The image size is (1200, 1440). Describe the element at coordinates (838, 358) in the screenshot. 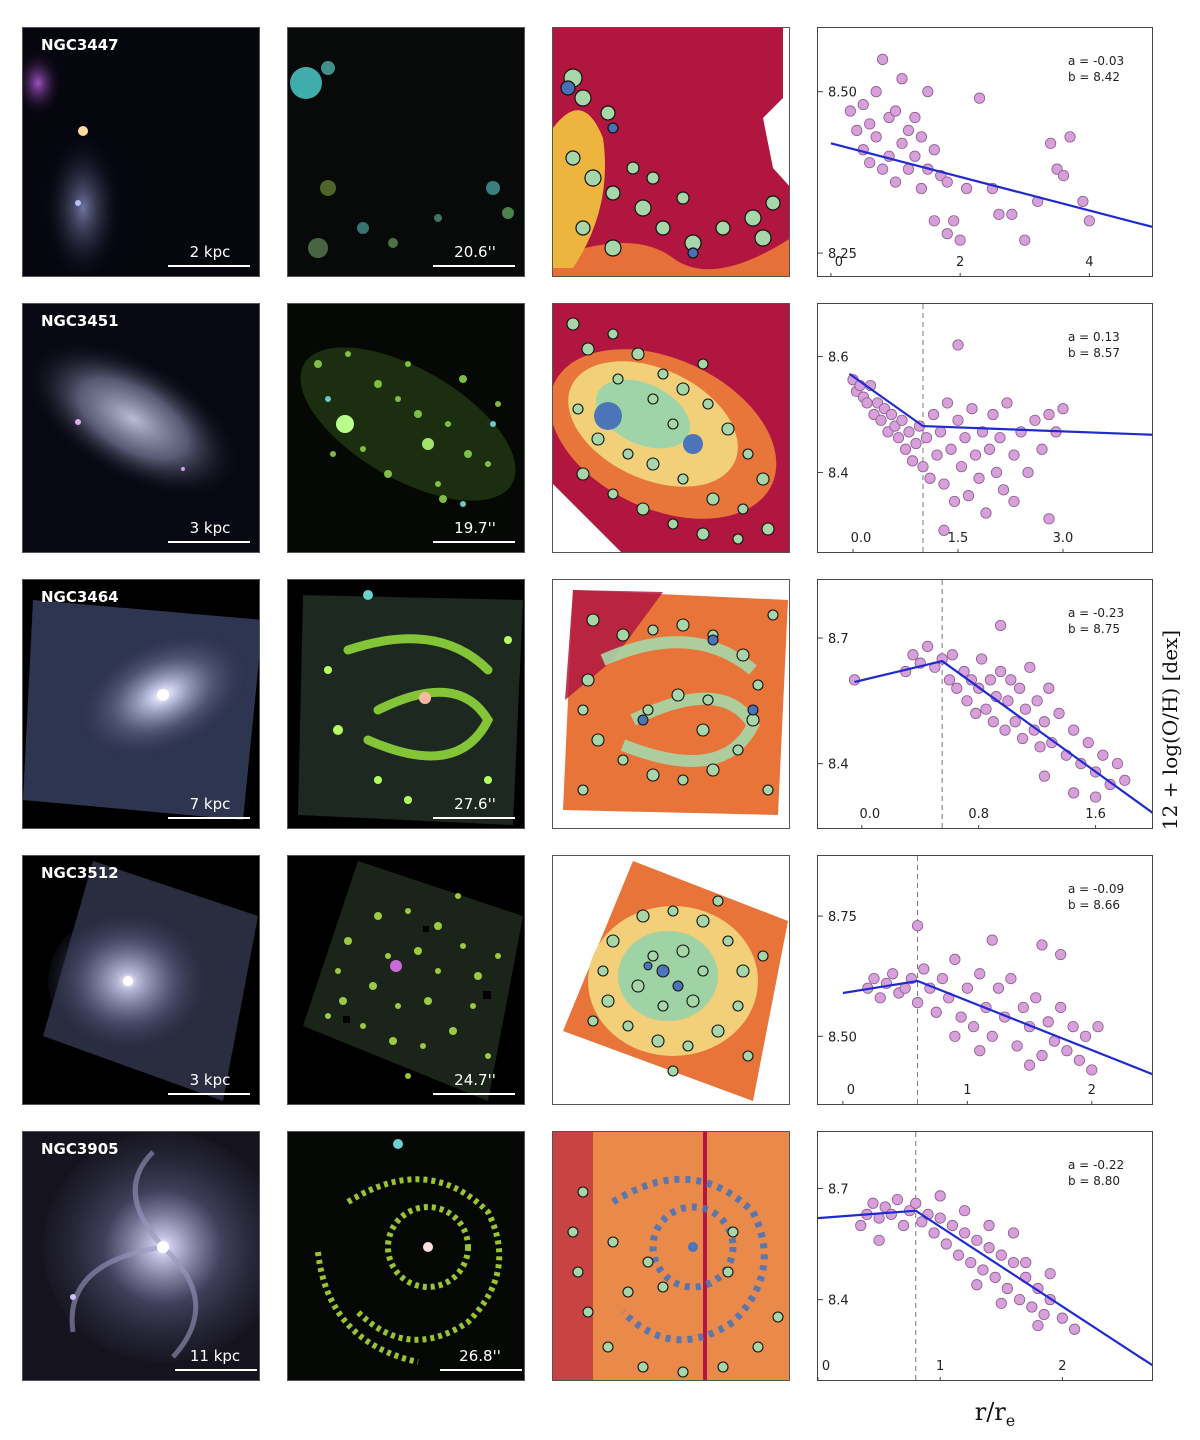

I see `y-tick-label: 8.6` at that location.